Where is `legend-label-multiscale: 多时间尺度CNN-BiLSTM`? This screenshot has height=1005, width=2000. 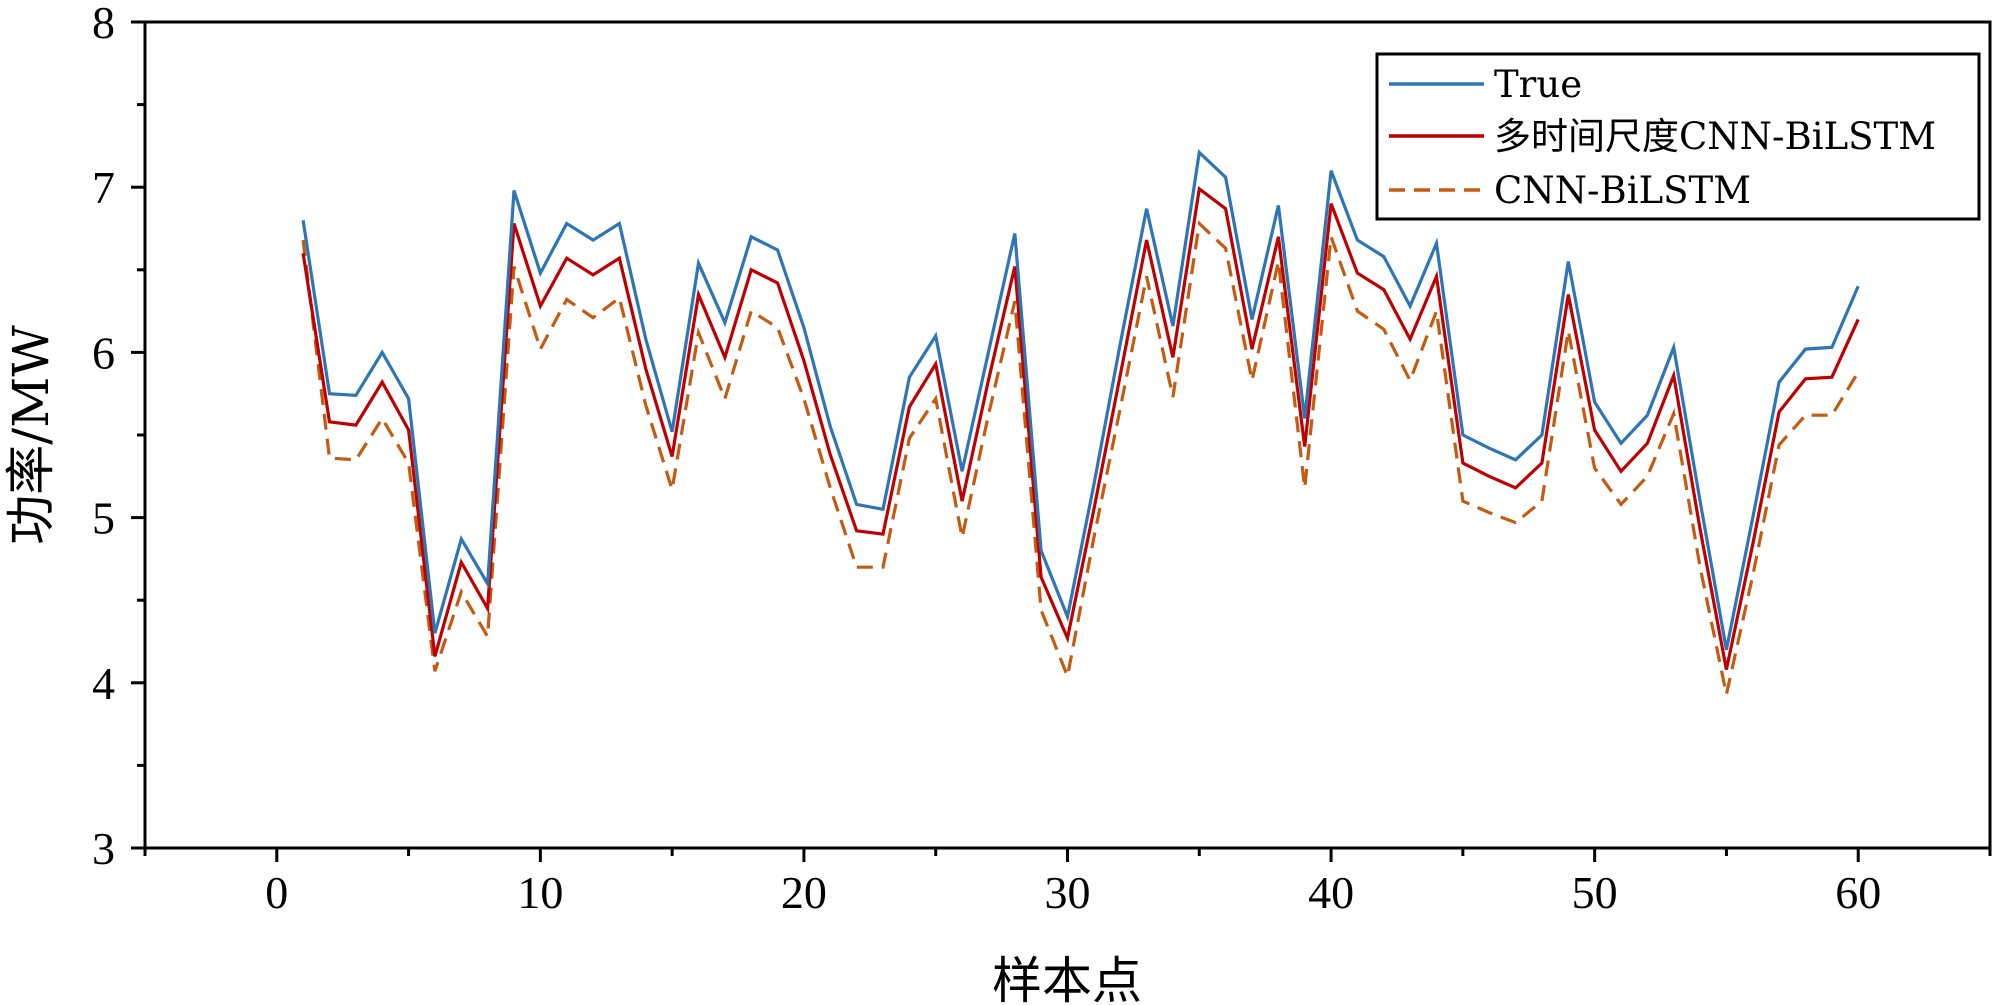
legend-label-multiscale: 多时间尺度CNN-BiLSTM is located at coordinates (1715, 136).